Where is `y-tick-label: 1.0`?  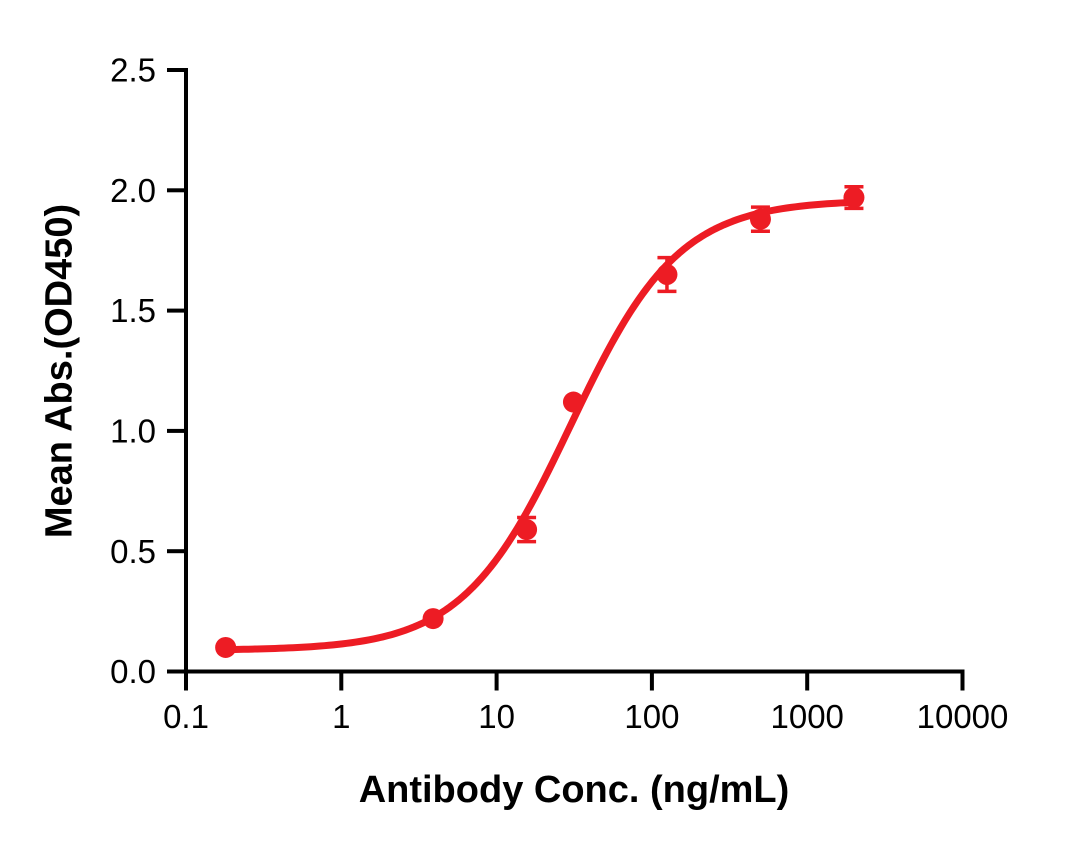 y-tick-label: 1.0 is located at coordinates (133, 430).